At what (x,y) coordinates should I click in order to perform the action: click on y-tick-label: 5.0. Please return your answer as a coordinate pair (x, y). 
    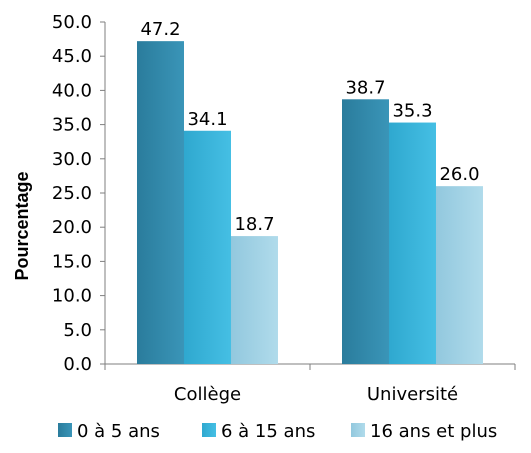
    Looking at the image, I should click on (77, 330).